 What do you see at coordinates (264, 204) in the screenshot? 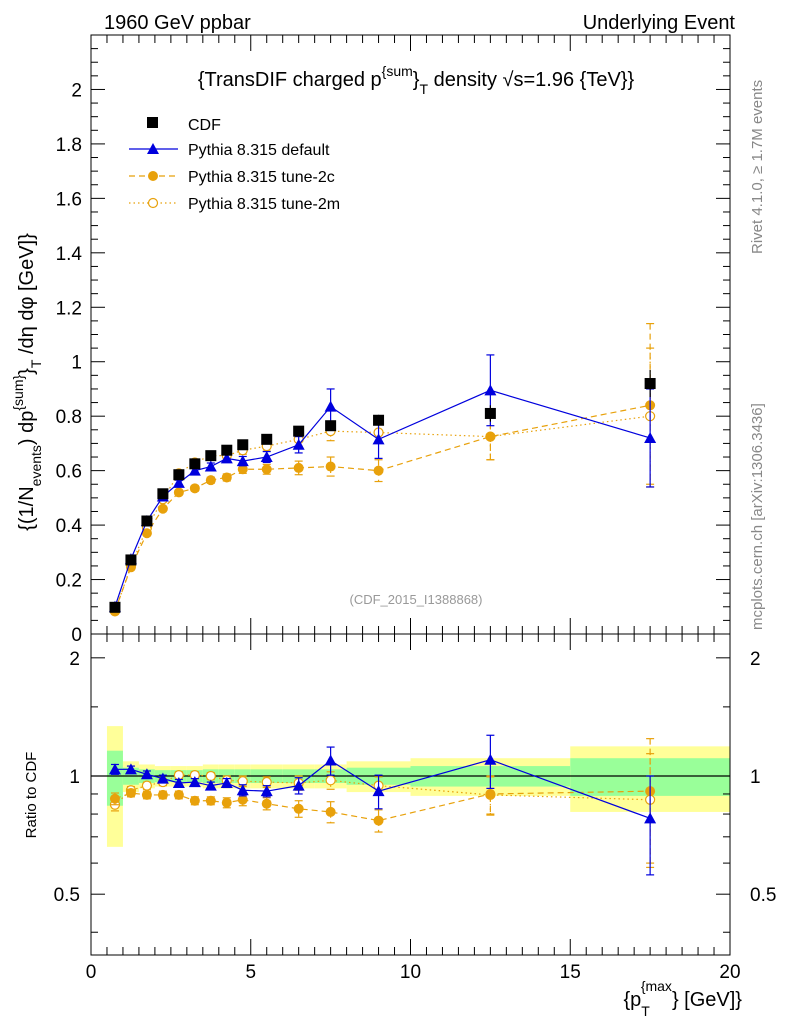
I see `legend-label-tune-2m: Pythia 8.315 tune-2m` at bounding box center [264, 204].